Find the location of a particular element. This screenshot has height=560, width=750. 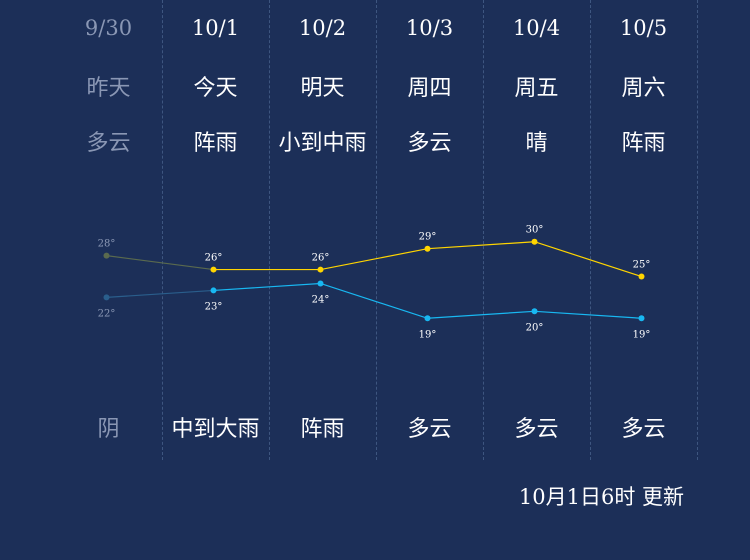

day-date: 10/5 is located at coordinates (643, 28).